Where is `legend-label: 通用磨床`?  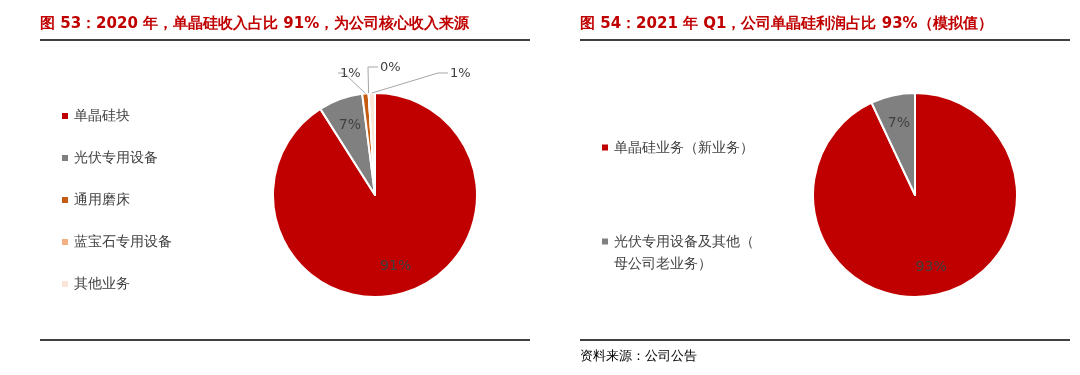
legend-label: 通用磨床 is located at coordinates (102, 199).